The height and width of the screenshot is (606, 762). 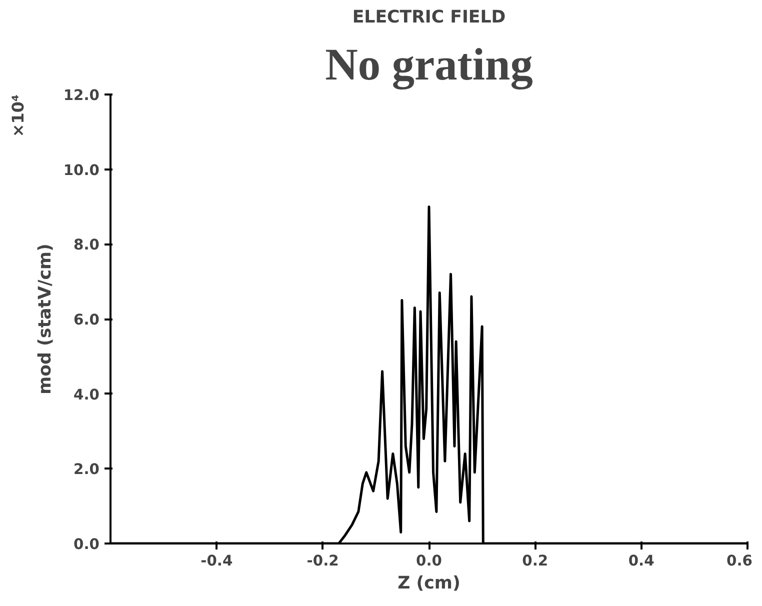 What do you see at coordinates (87, 320) in the screenshot?
I see `y-tick-label: 6.0` at bounding box center [87, 320].